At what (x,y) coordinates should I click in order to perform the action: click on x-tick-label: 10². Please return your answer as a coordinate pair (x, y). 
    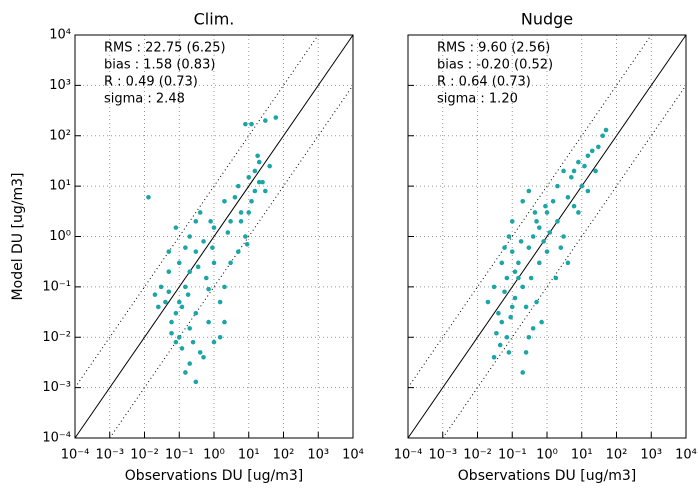
    Looking at the image, I should click on (617, 455).